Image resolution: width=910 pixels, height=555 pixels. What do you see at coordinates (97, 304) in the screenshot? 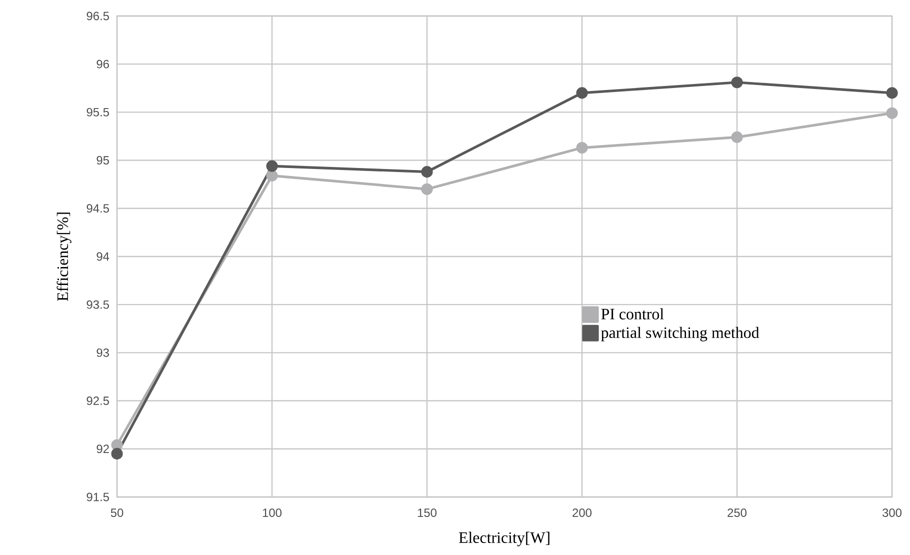
I see `y-tick-label: 93.5` at bounding box center [97, 304].